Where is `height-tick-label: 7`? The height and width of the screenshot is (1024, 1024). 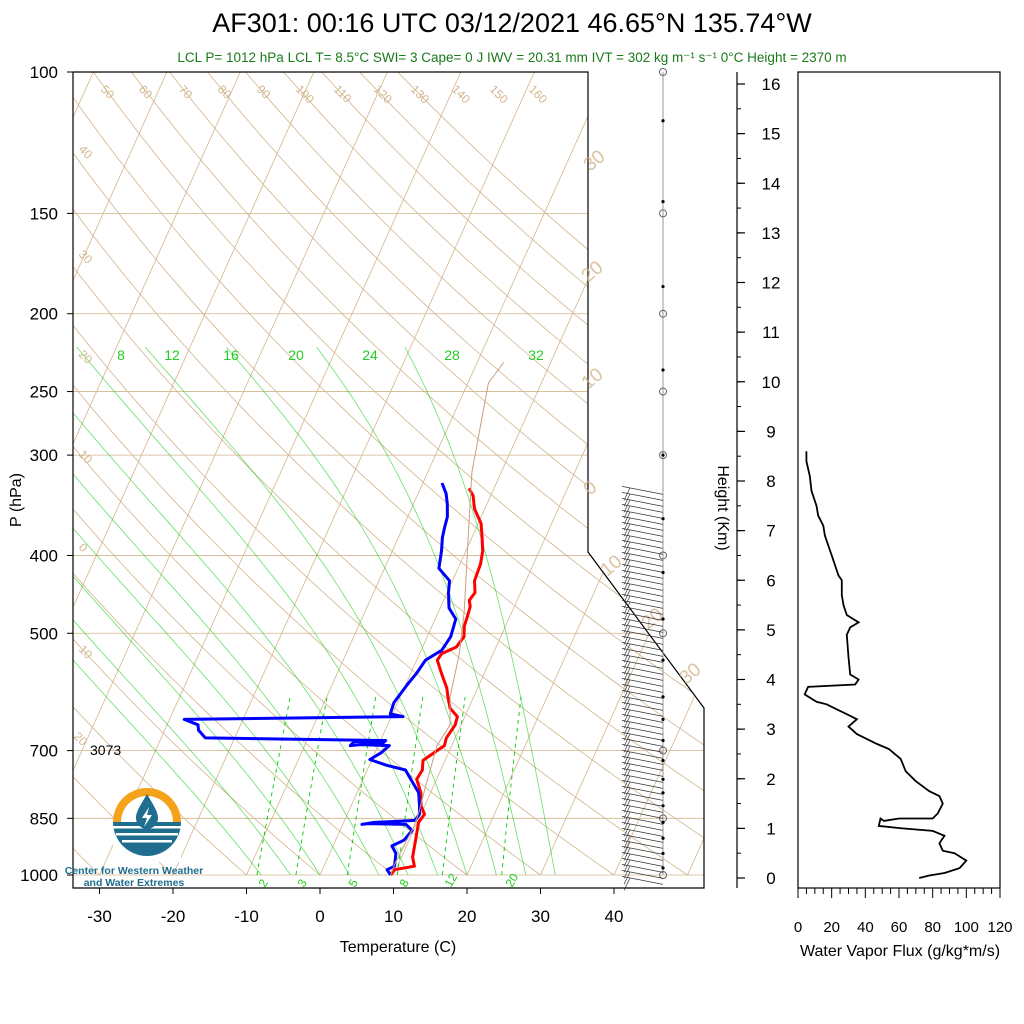 height-tick-label: 7 is located at coordinates (770, 531).